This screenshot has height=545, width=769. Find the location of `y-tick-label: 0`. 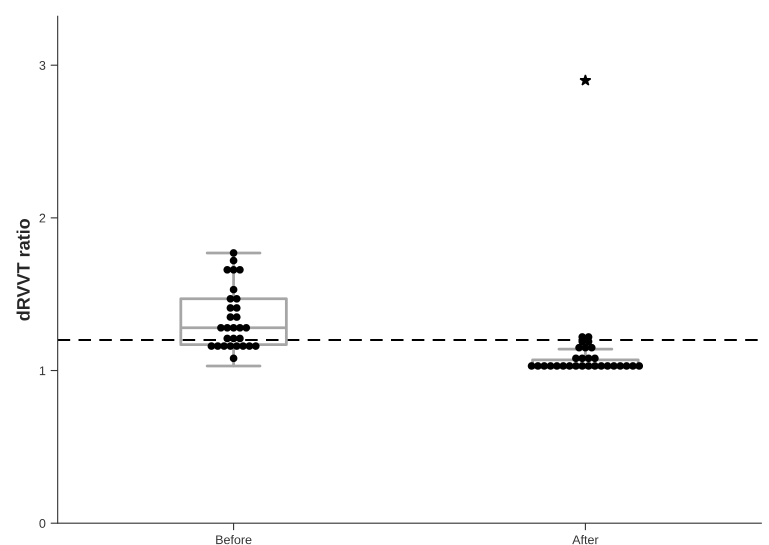

y-tick-label: 0 is located at coordinates (42, 523).